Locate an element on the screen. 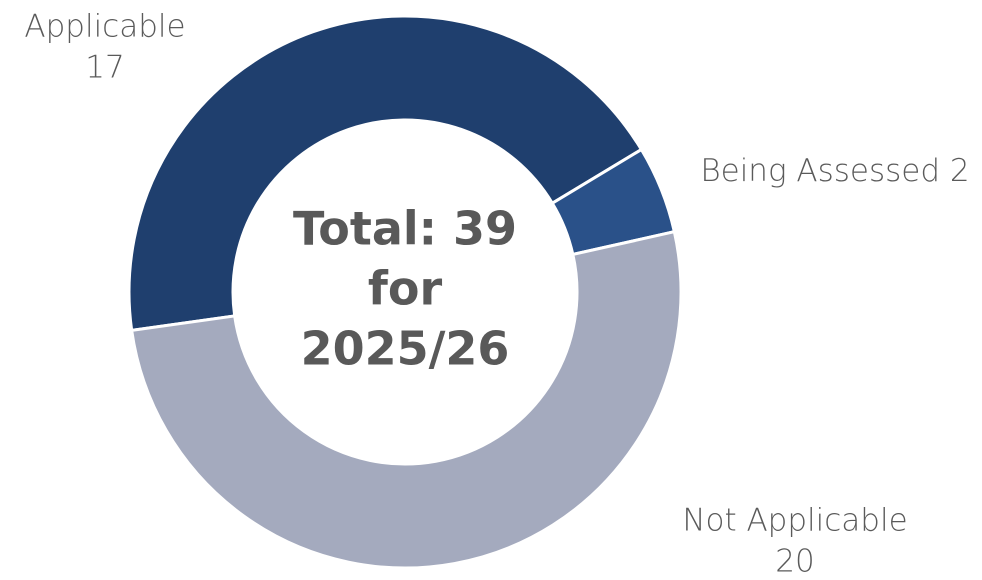 The width and height of the screenshot is (982, 580). slice-value: 2 is located at coordinates (960, 171).